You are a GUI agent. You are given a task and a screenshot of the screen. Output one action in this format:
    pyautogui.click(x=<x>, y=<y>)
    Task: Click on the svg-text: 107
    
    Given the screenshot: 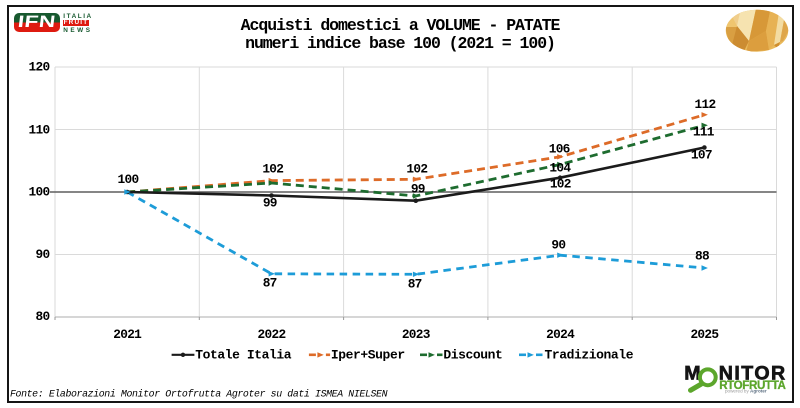 What is the action you would take?
    pyautogui.click(x=701, y=154)
    